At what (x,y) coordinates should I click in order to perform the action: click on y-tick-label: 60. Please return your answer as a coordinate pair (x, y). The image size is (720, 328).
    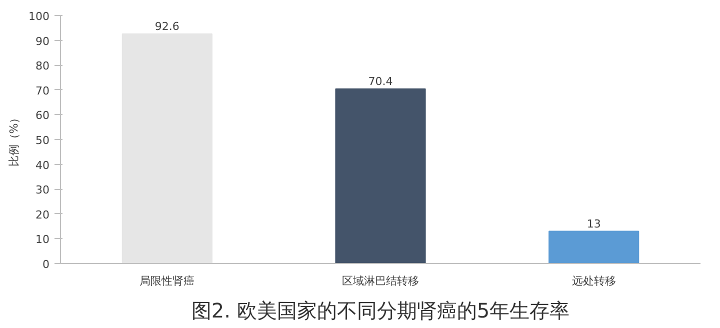
    Looking at the image, I should click on (43, 115).